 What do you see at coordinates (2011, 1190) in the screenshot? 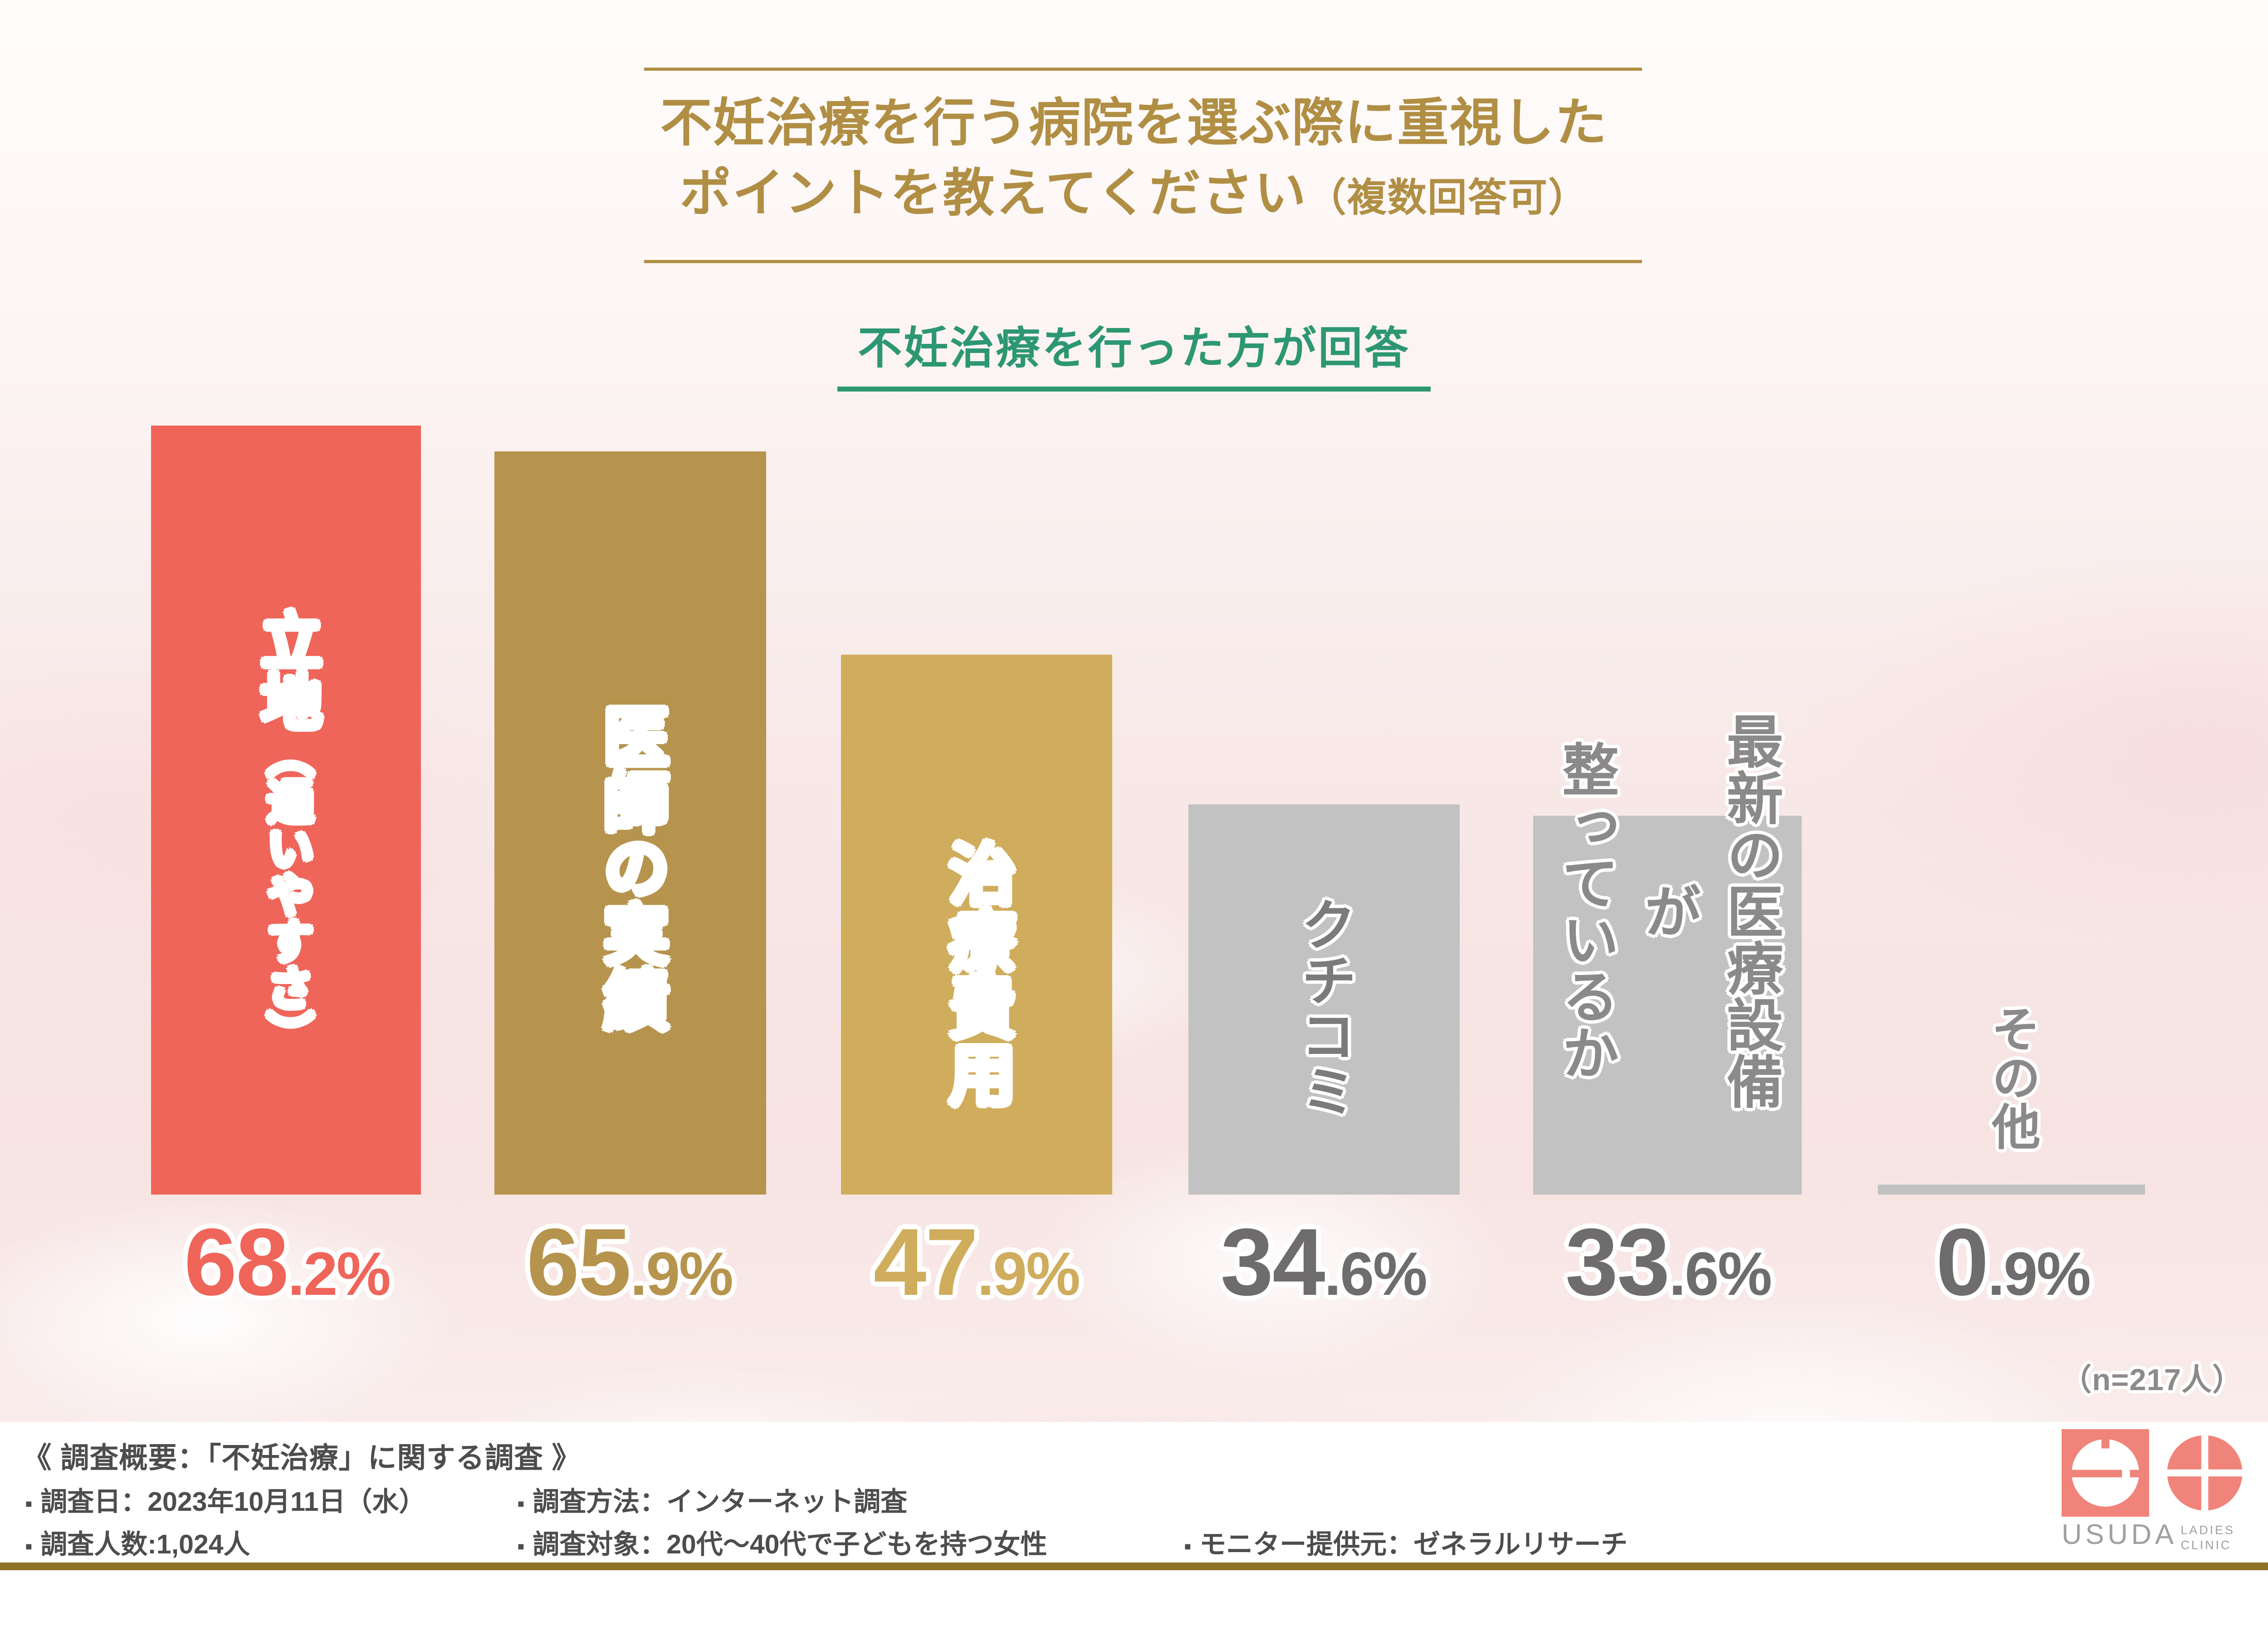
I see `bar-other` at bounding box center [2011, 1190].